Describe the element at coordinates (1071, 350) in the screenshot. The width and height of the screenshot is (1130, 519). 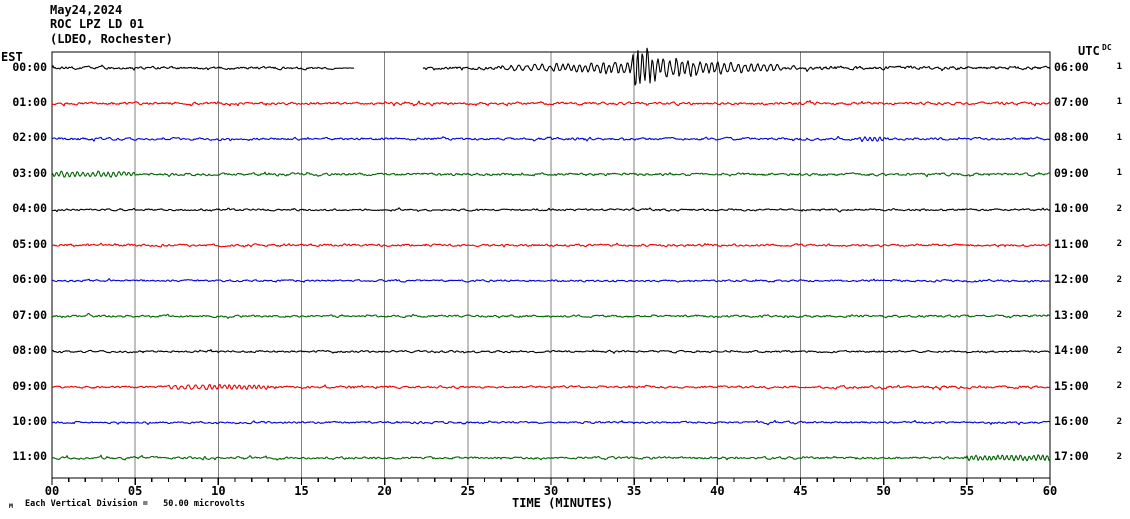
I see `utc-time-label: 14:00` at that location.